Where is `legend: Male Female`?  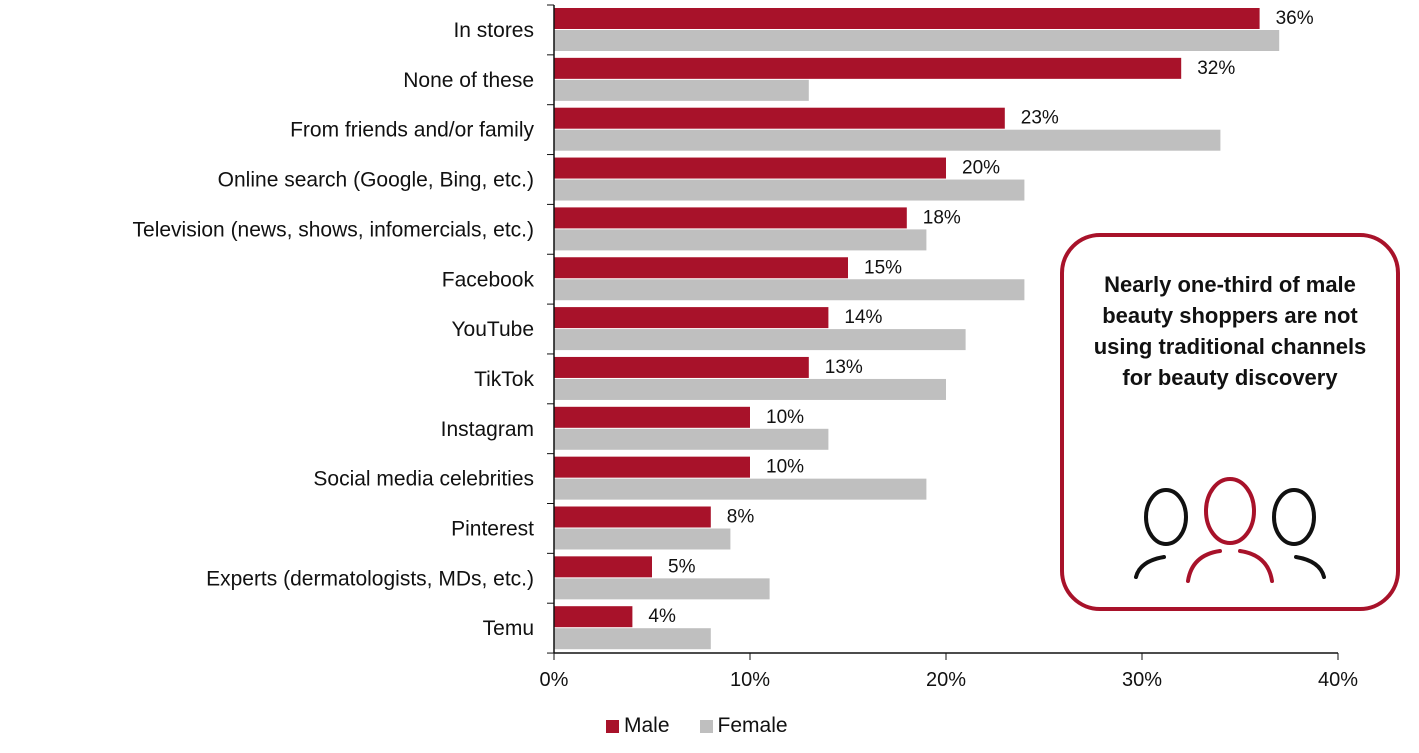
legend: Male Female is located at coordinates (708, 726).